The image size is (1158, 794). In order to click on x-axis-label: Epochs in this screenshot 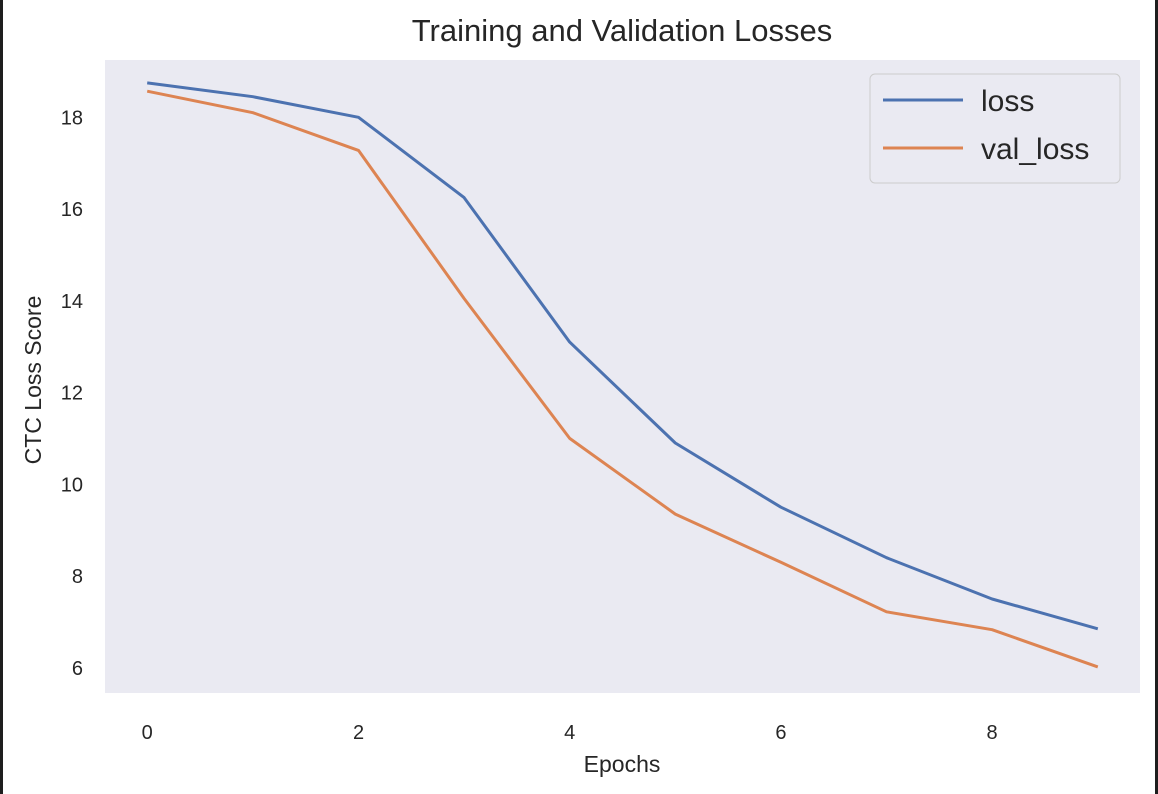, I will do `click(622, 764)`.